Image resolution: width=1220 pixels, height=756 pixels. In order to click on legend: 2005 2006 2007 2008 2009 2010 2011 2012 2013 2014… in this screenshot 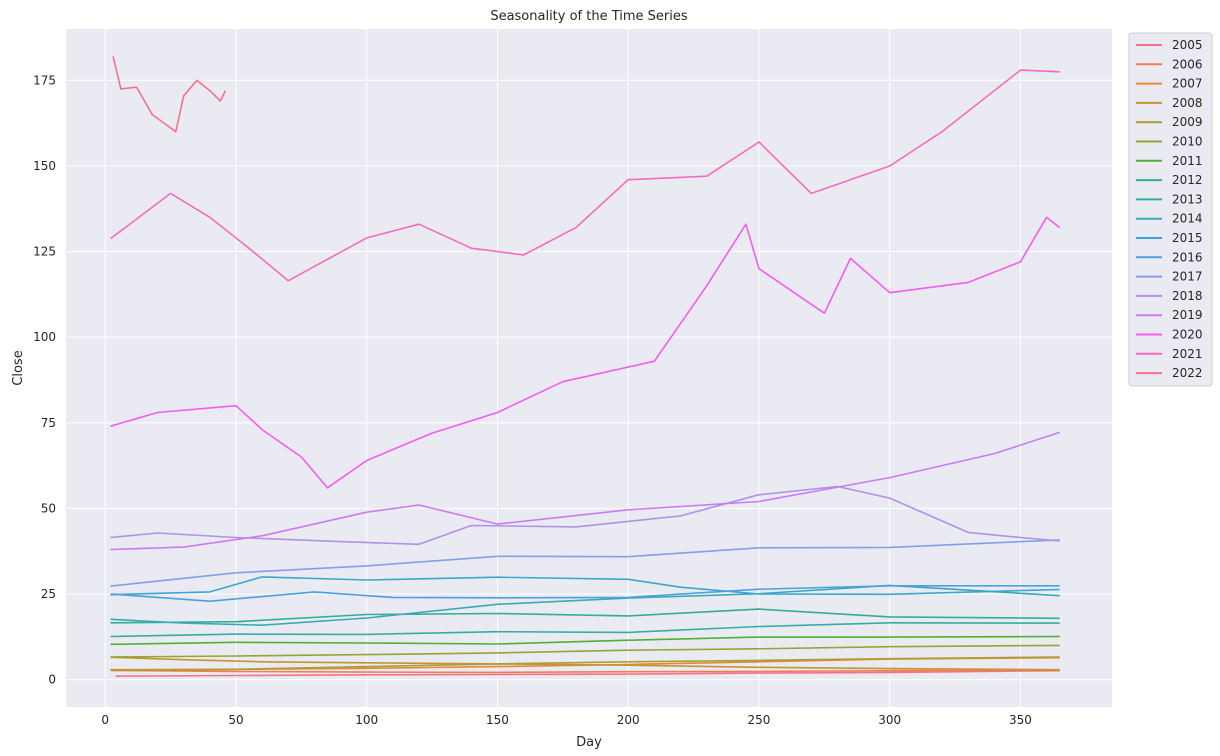, I will do `click(1170, 209)`.